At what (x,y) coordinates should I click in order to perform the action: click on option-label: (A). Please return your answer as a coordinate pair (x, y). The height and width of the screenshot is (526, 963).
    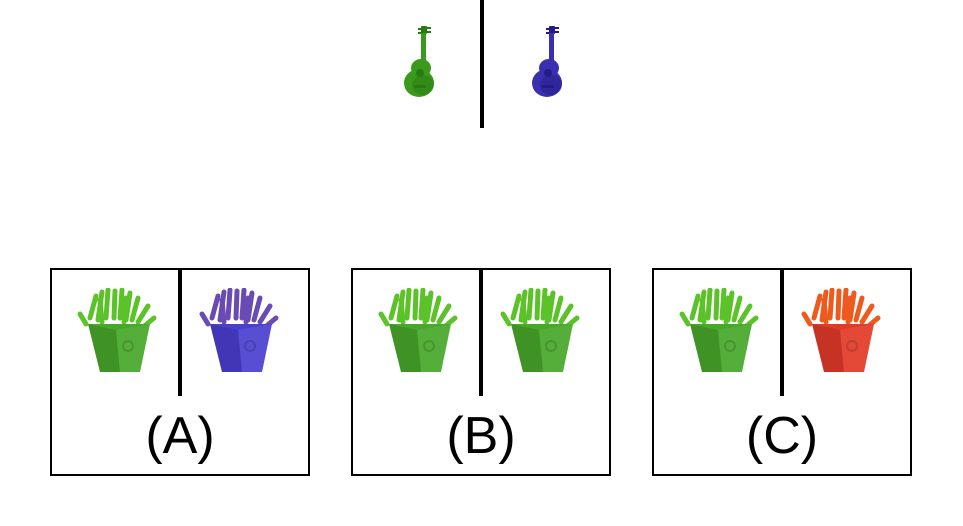
    Looking at the image, I should click on (180, 436).